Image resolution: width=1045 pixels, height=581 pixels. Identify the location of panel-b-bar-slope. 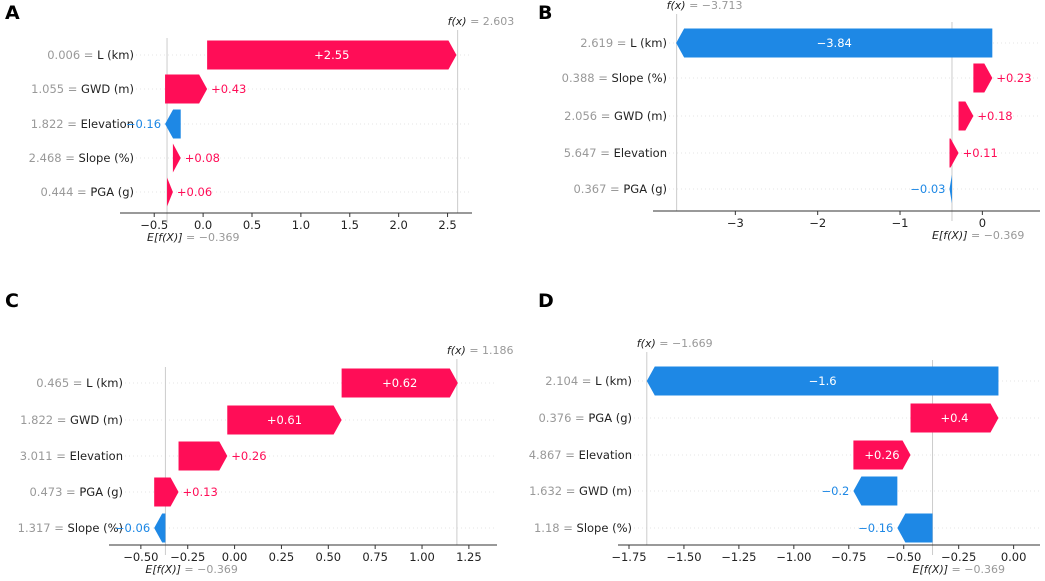
(983, 78).